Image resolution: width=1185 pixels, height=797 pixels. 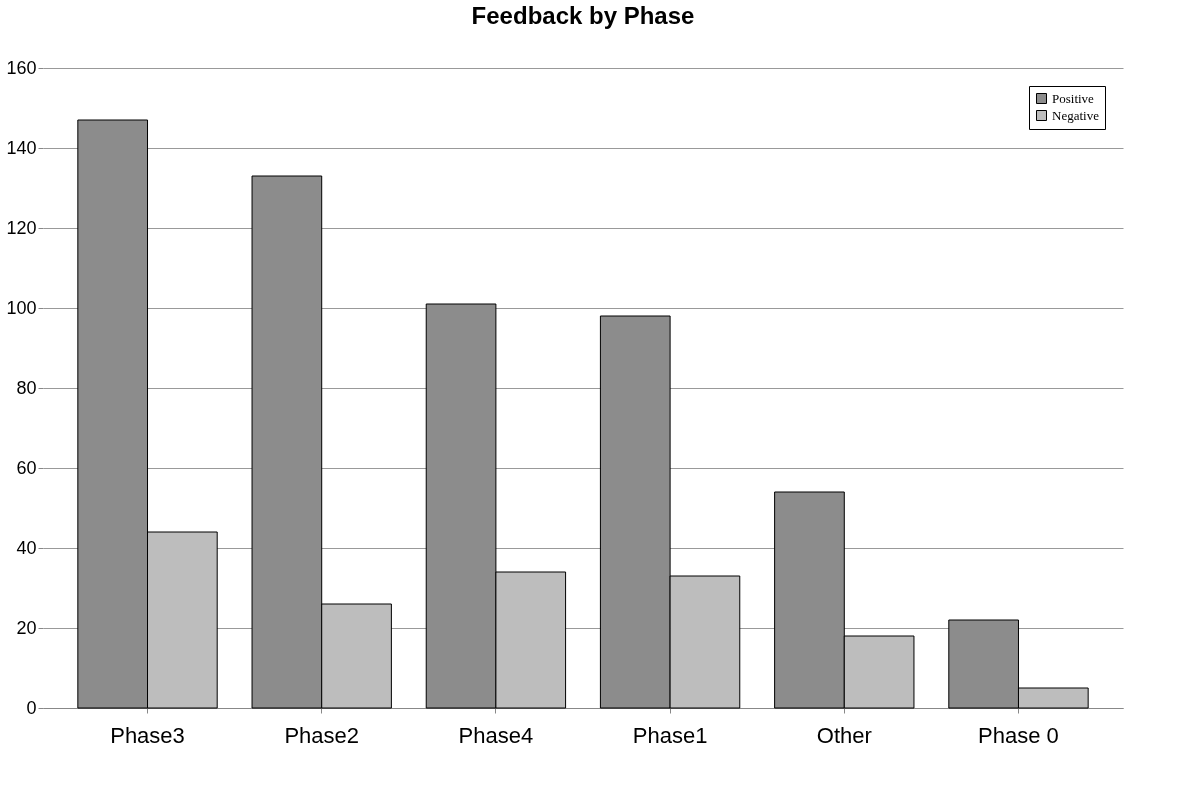 I want to click on x-tick-label: Phase2, so click(x=322, y=735).